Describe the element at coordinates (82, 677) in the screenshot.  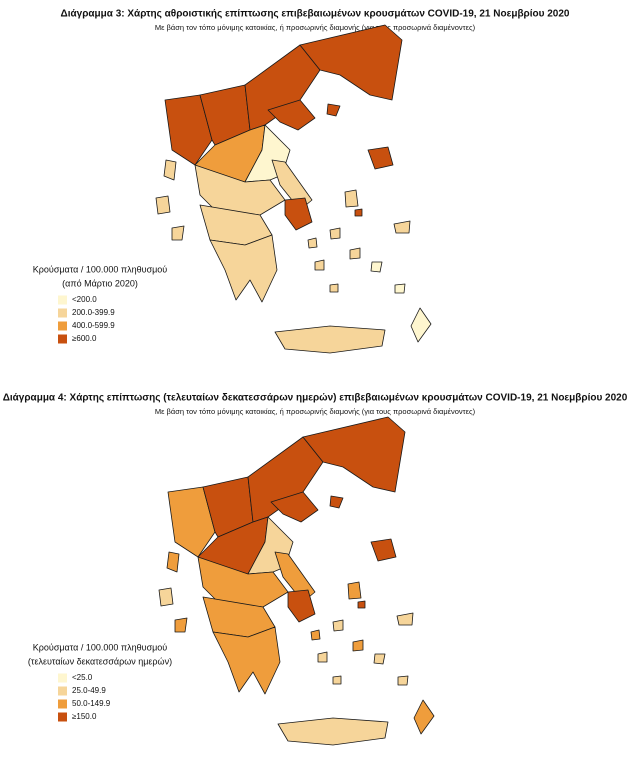
I see `legend-label: <25.0` at that location.